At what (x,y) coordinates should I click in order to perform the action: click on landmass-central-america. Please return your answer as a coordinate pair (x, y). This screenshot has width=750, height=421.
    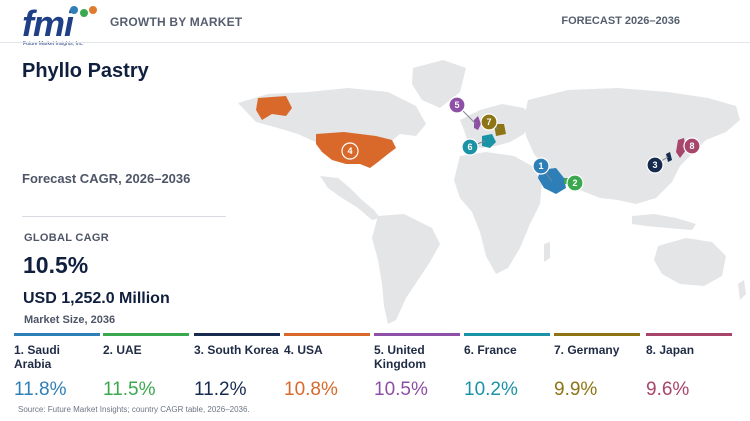
    Looking at the image, I should click on (350, 198).